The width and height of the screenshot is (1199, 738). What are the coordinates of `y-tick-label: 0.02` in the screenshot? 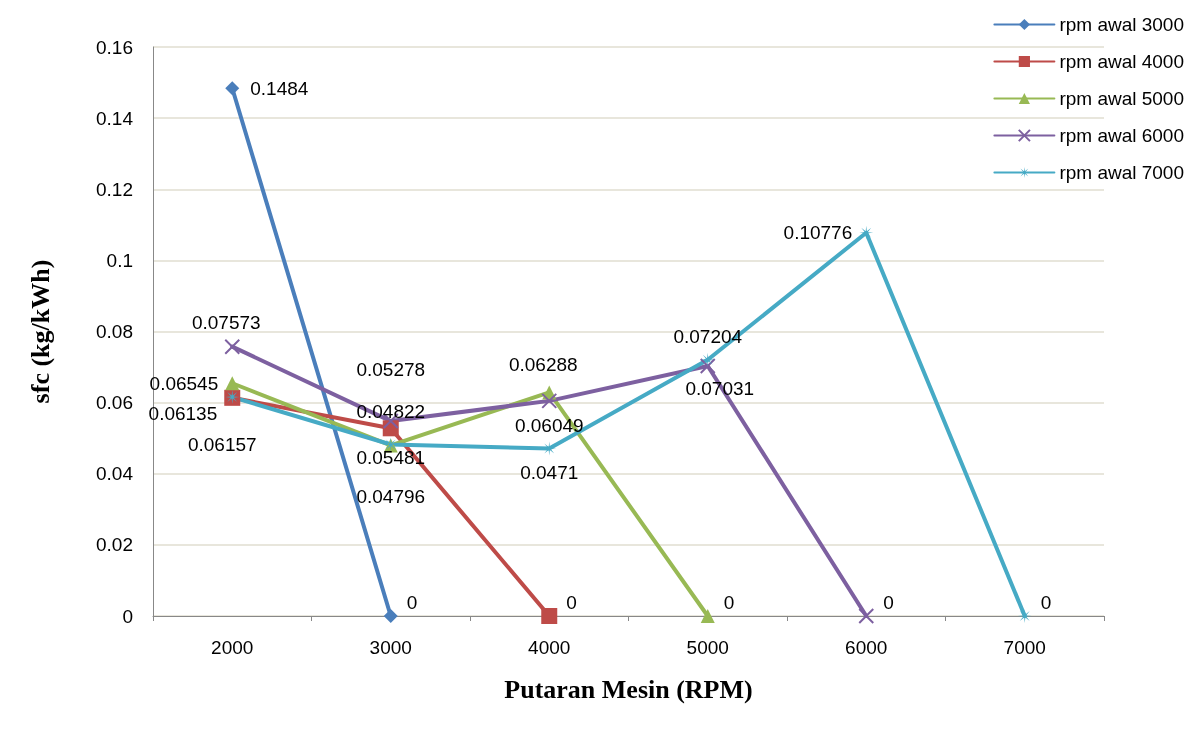 It's located at (114, 545).